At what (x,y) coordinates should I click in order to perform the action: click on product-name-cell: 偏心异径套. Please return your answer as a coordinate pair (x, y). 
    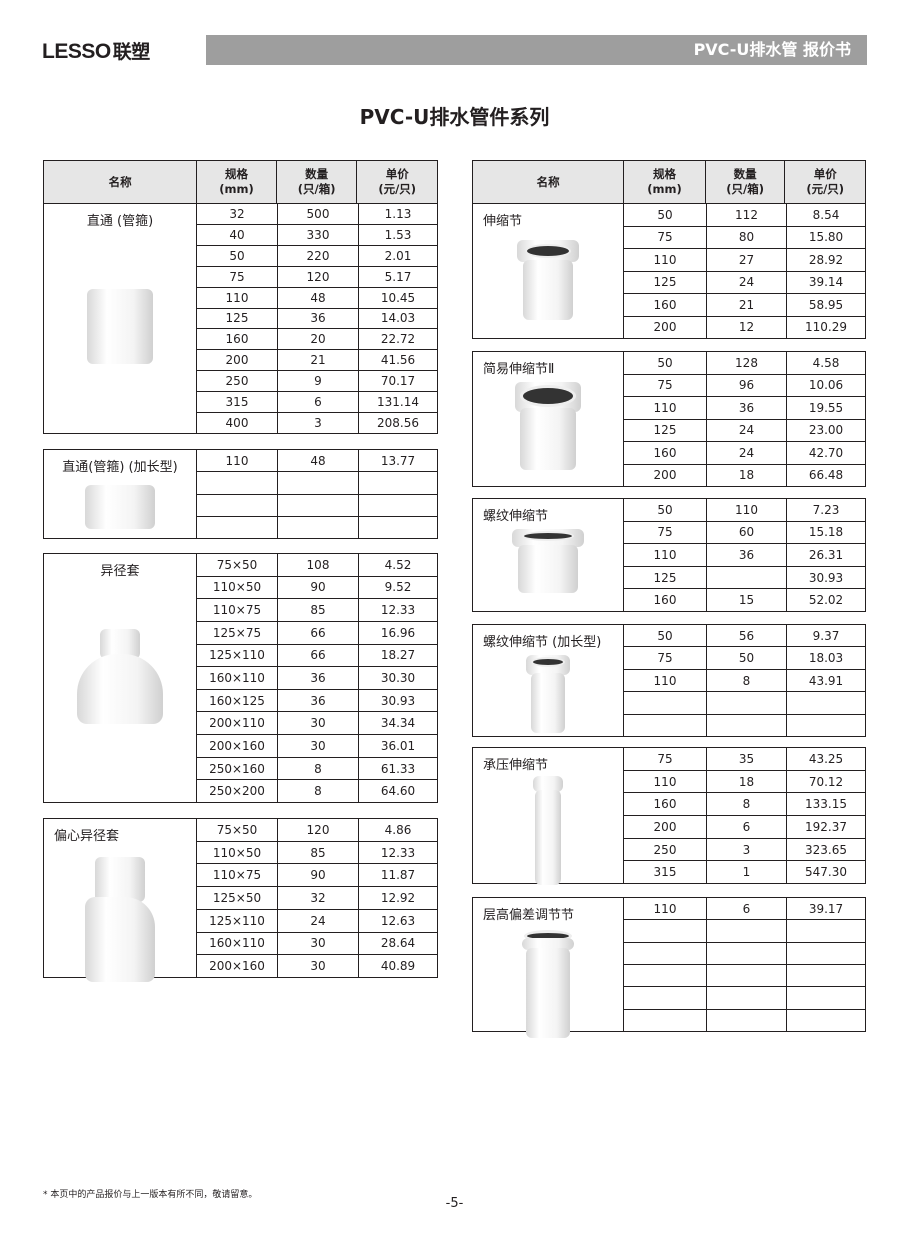
    Looking at the image, I should click on (120, 900).